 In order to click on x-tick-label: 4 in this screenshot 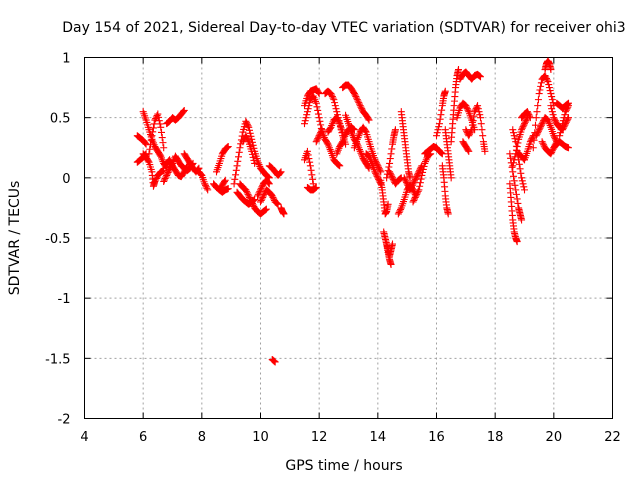, I will do `click(84, 437)`.